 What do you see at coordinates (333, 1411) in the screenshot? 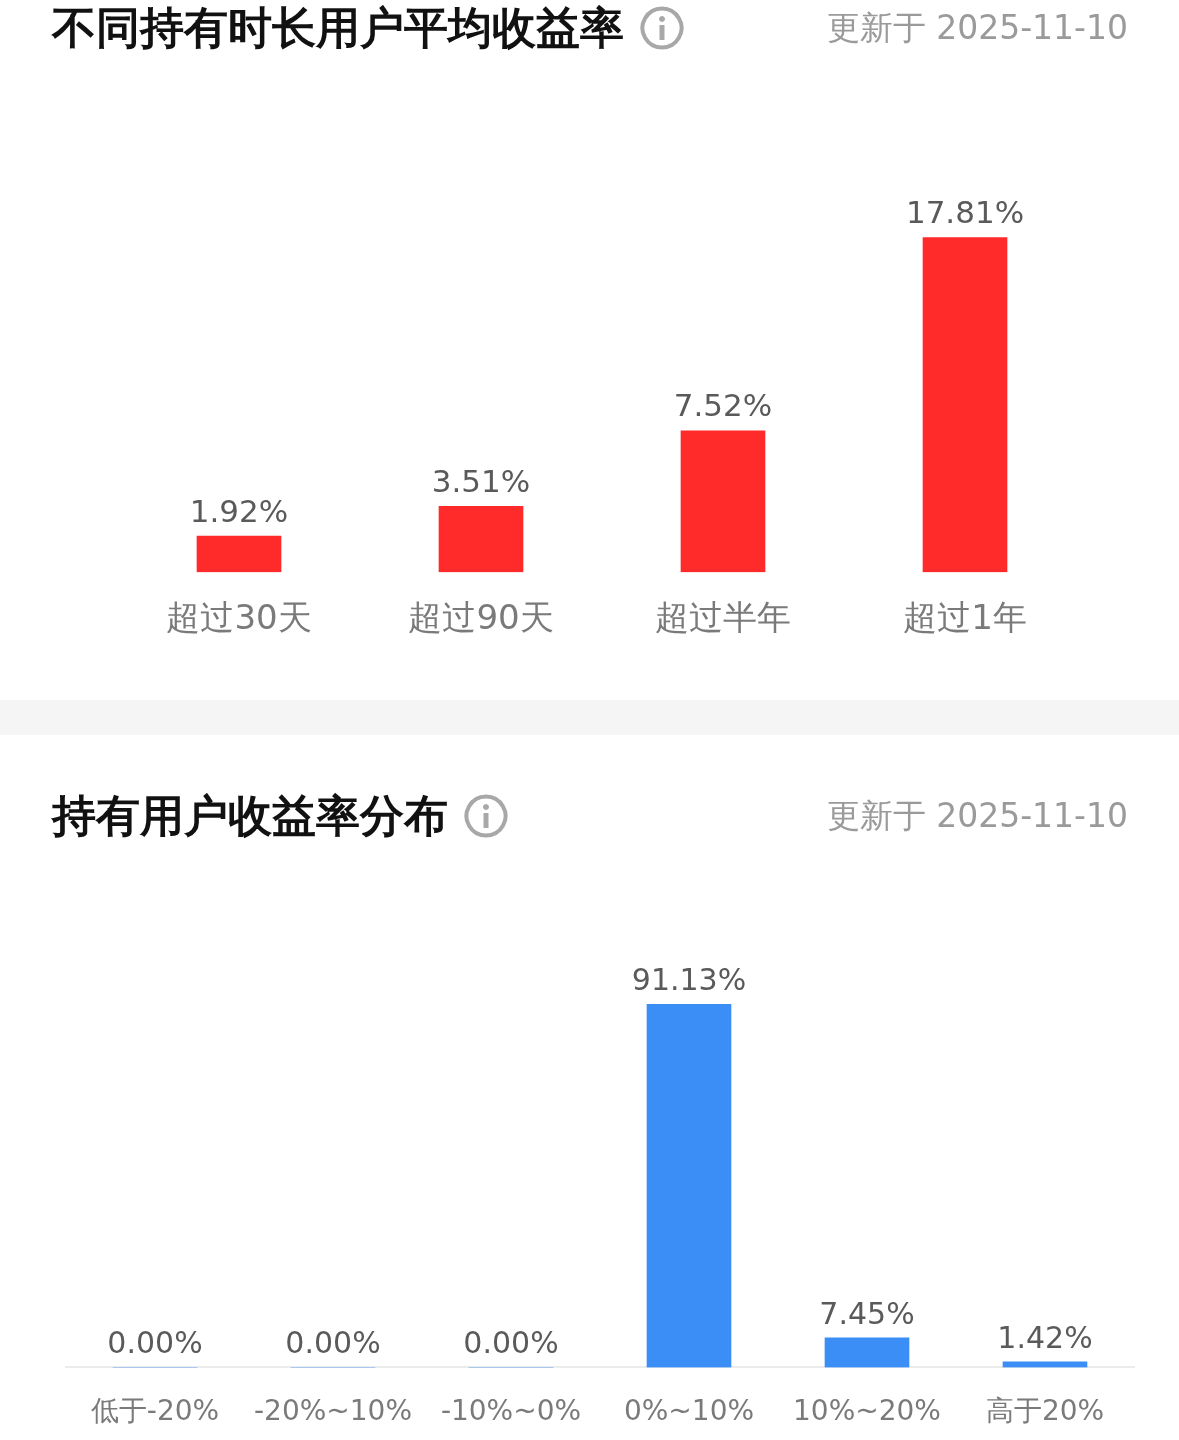
I see `x-tick-label: -20%~10%` at bounding box center [333, 1411].